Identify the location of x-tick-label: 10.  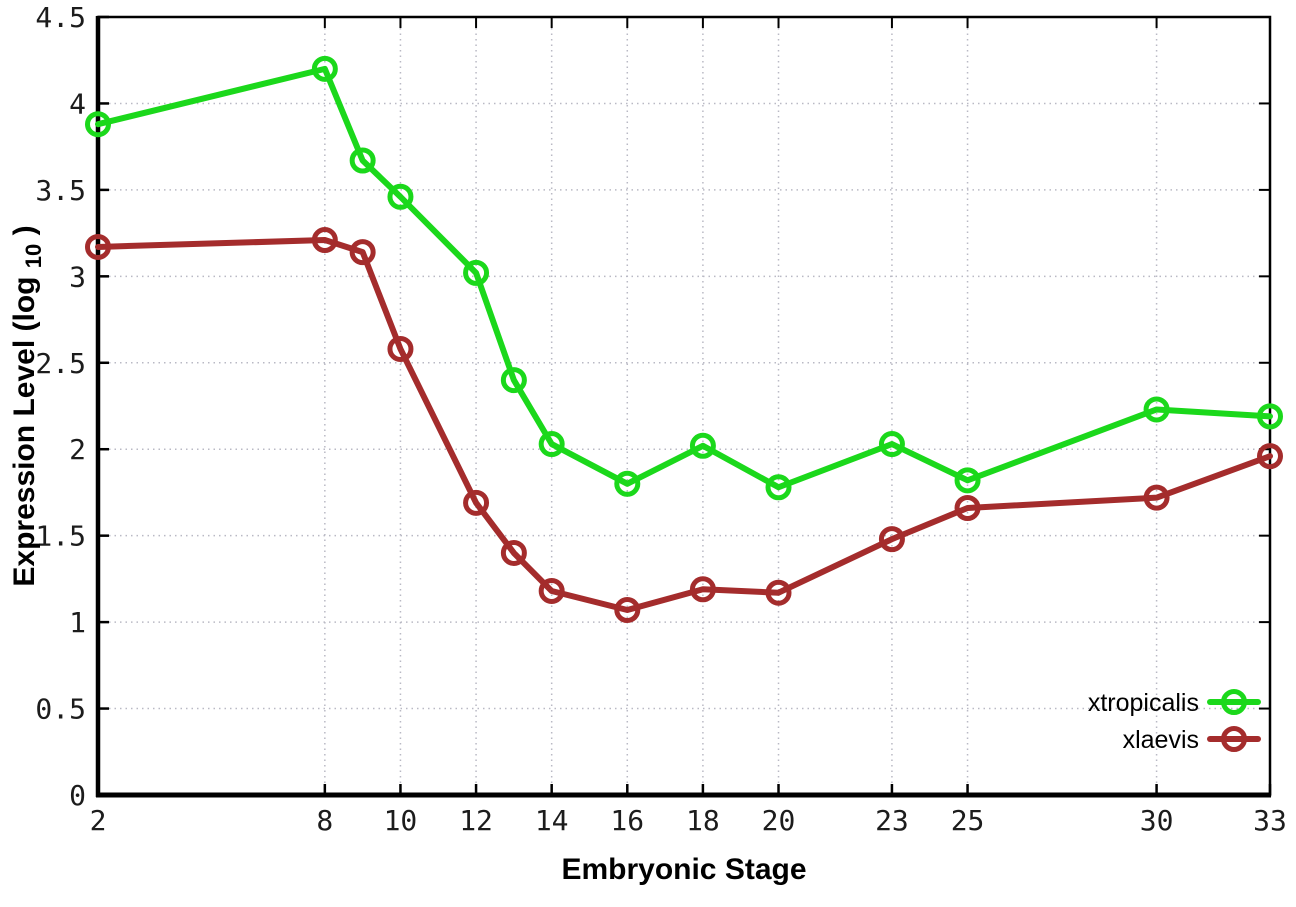
(401, 820).